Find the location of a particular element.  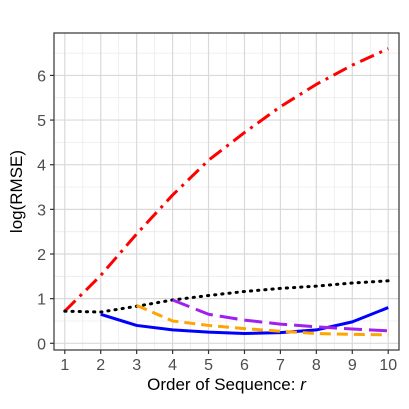

y-tick-label: 1 is located at coordinates (41, 300).